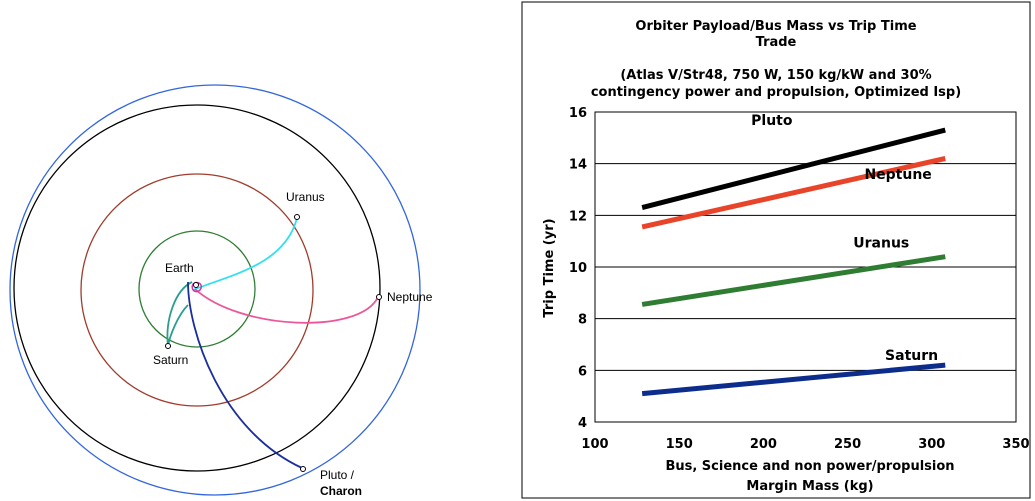 The image size is (1035, 501). Describe the element at coordinates (297, 217) in the screenshot. I see `uranus-marker` at that location.